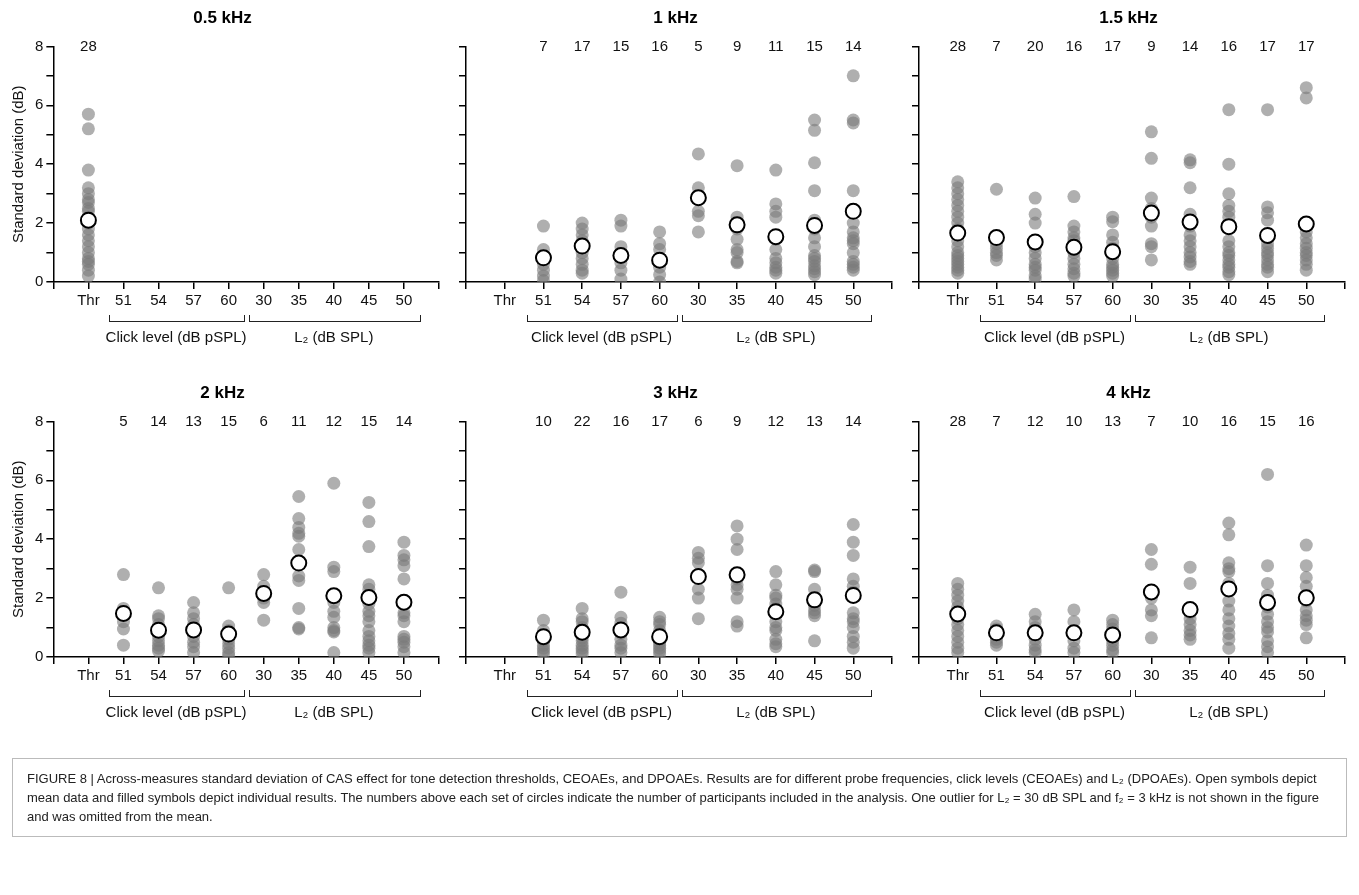 The image size is (1359, 895). What do you see at coordinates (737, 420) in the screenshot?
I see `annotation: 9` at bounding box center [737, 420].